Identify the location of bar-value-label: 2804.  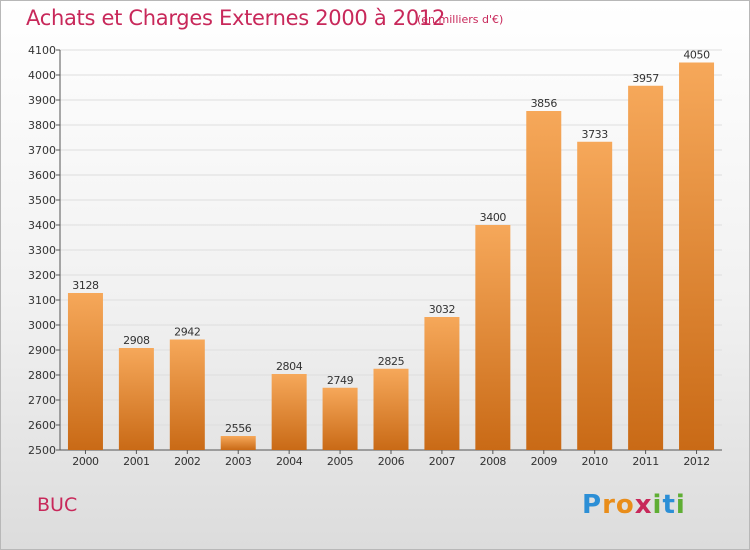
(289, 366).